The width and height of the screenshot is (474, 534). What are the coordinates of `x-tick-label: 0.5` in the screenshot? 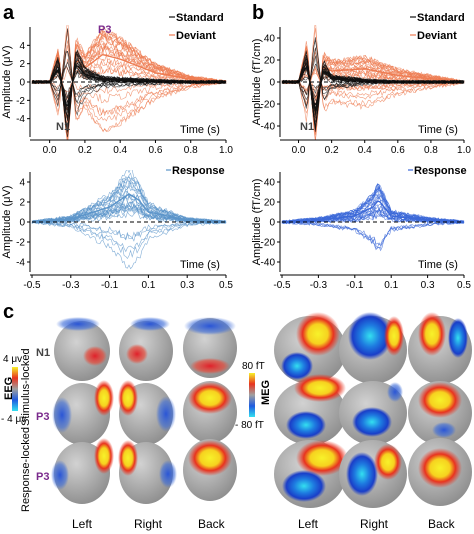 It's located at (464, 285).